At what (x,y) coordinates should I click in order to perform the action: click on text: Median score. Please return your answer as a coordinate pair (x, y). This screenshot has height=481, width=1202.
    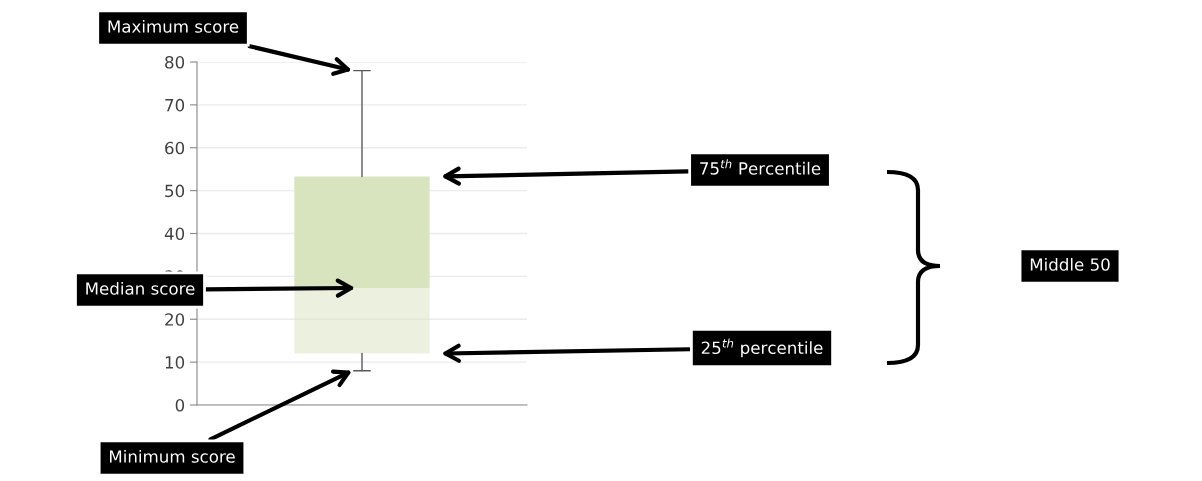
    Looking at the image, I should click on (140, 288).